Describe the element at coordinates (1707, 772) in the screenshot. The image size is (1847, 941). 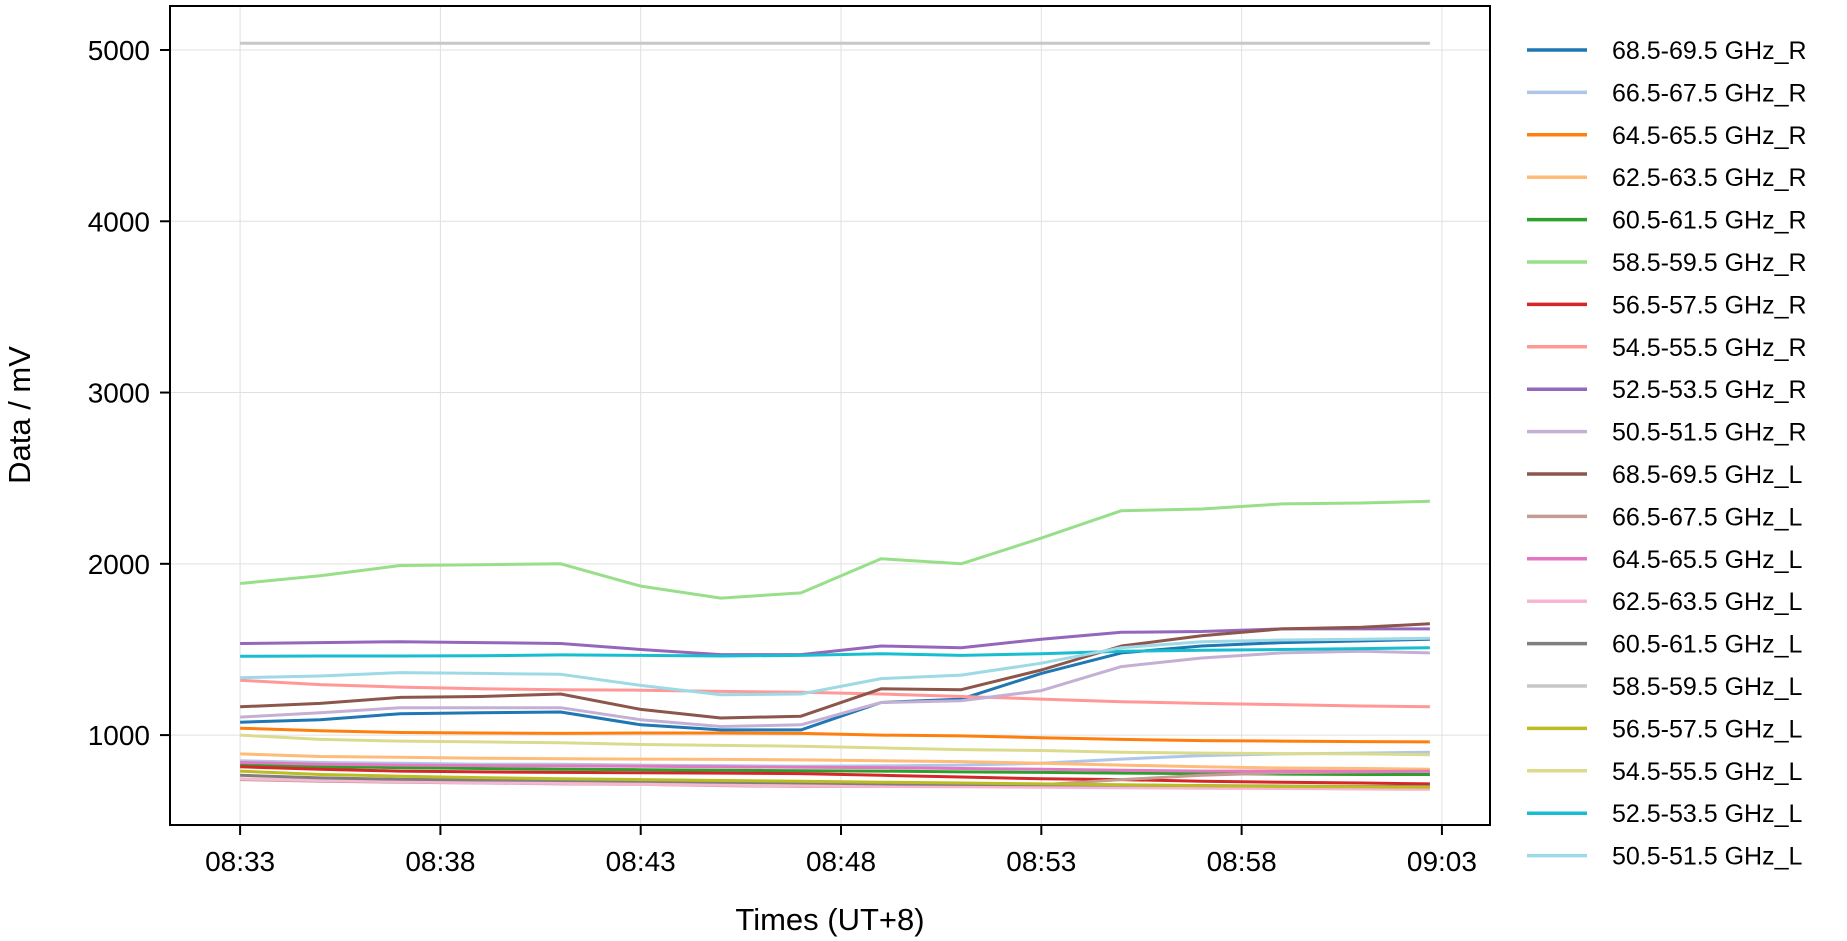
I see `legend-label: 54.5-55.5 GHz_L` at that location.